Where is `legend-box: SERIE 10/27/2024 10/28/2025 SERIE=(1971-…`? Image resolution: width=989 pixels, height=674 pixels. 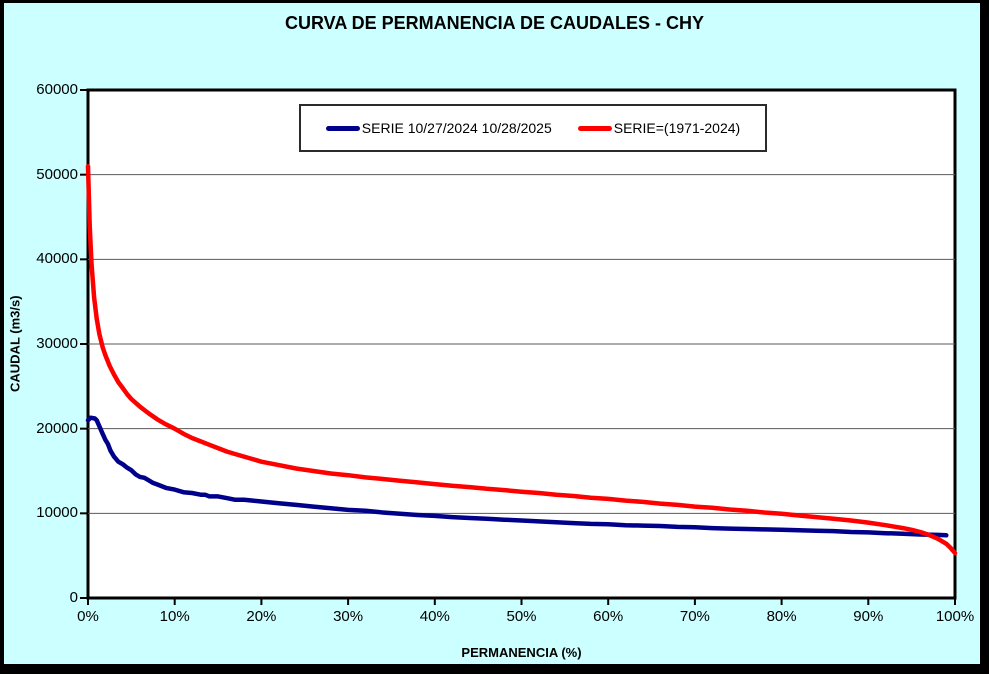
legend-box: SERIE 10/27/2024 10/28/2025 SERIE=(1971-… is located at coordinates (533, 128).